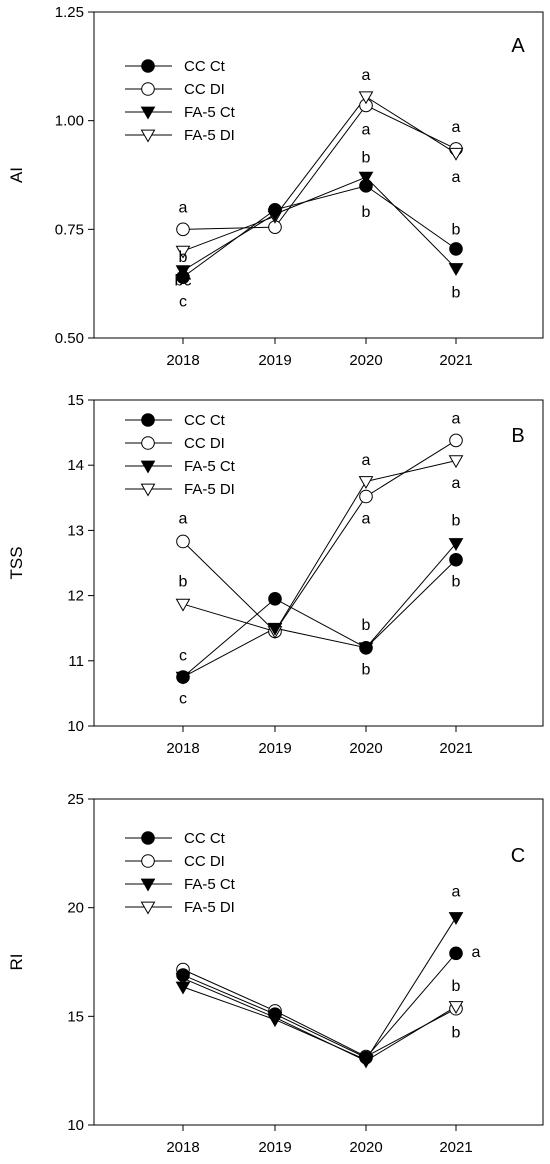 This screenshot has height=1164, width=550. Describe the element at coordinates (75, 799) in the screenshot. I see `y-tick-label: 25` at that location.